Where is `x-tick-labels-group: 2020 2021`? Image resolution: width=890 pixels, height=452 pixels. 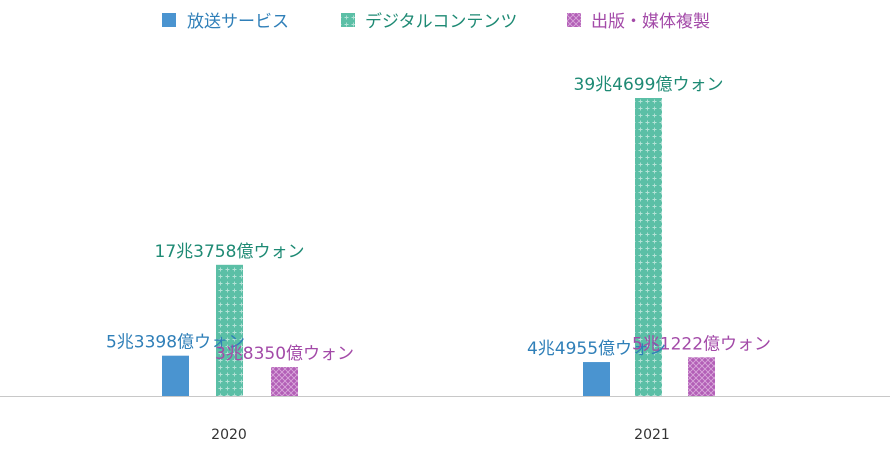
x-tick-labels-group: 2020 2021 is located at coordinates (440, 435).